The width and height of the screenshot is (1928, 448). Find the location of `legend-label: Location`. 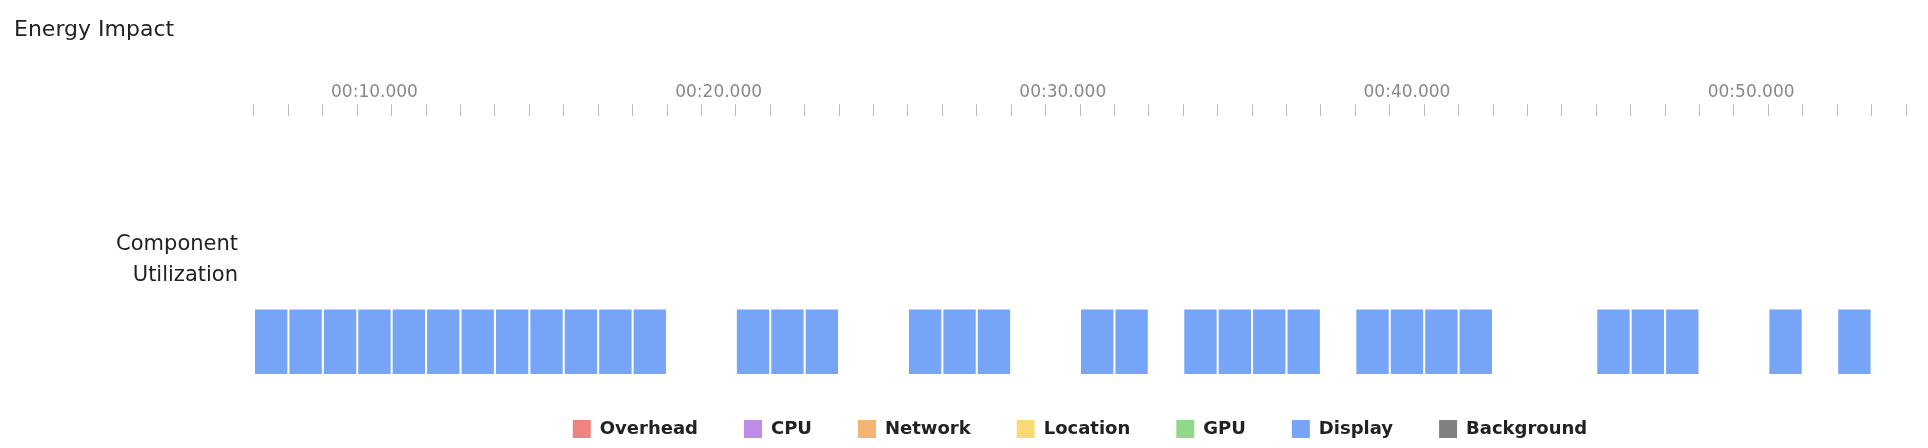

legend-label: Location is located at coordinates (1087, 427).